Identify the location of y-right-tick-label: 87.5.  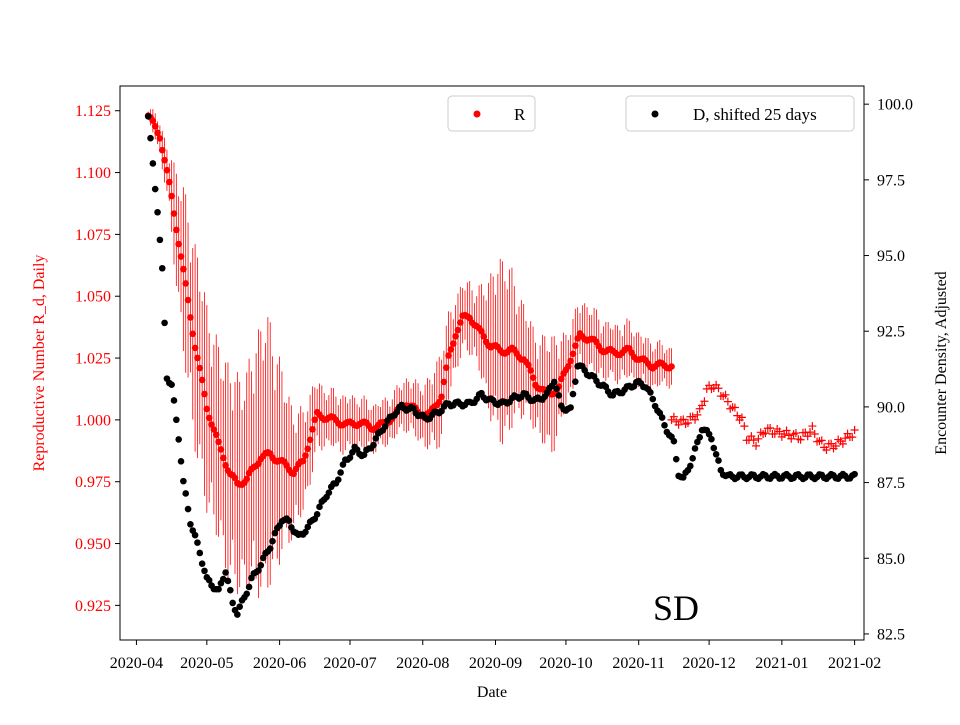
(891, 483).